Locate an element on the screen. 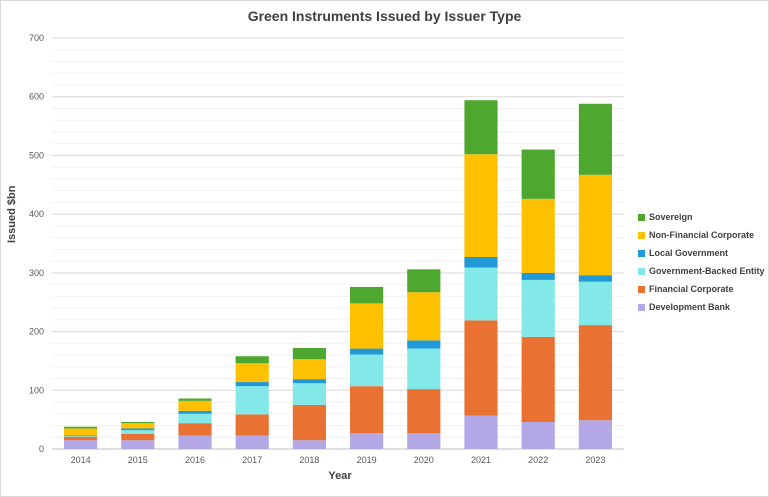 The image size is (769, 497). x-tick-label: 2022 is located at coordinates (538, 460).